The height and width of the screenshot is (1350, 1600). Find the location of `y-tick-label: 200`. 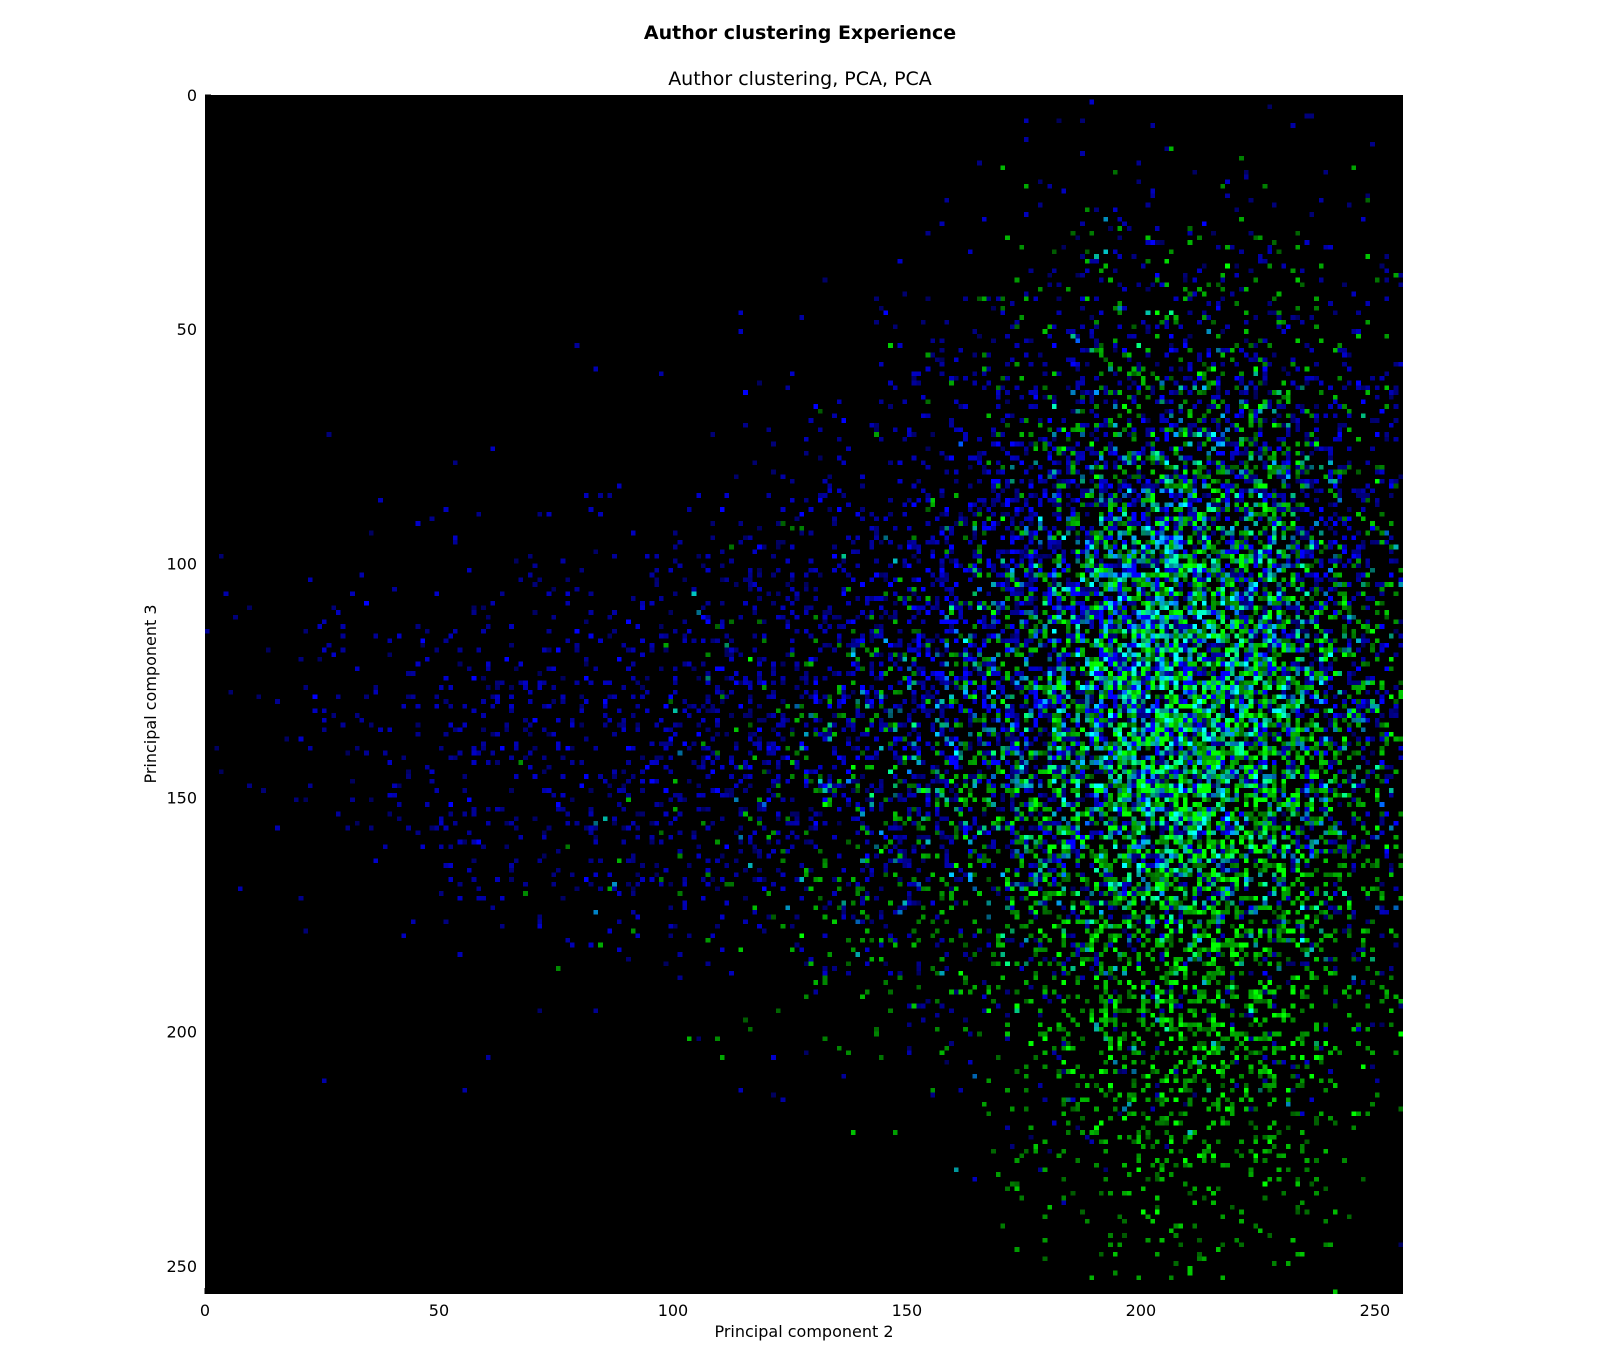

y-tick-label: 200 is located at coordinates (181, 1032).